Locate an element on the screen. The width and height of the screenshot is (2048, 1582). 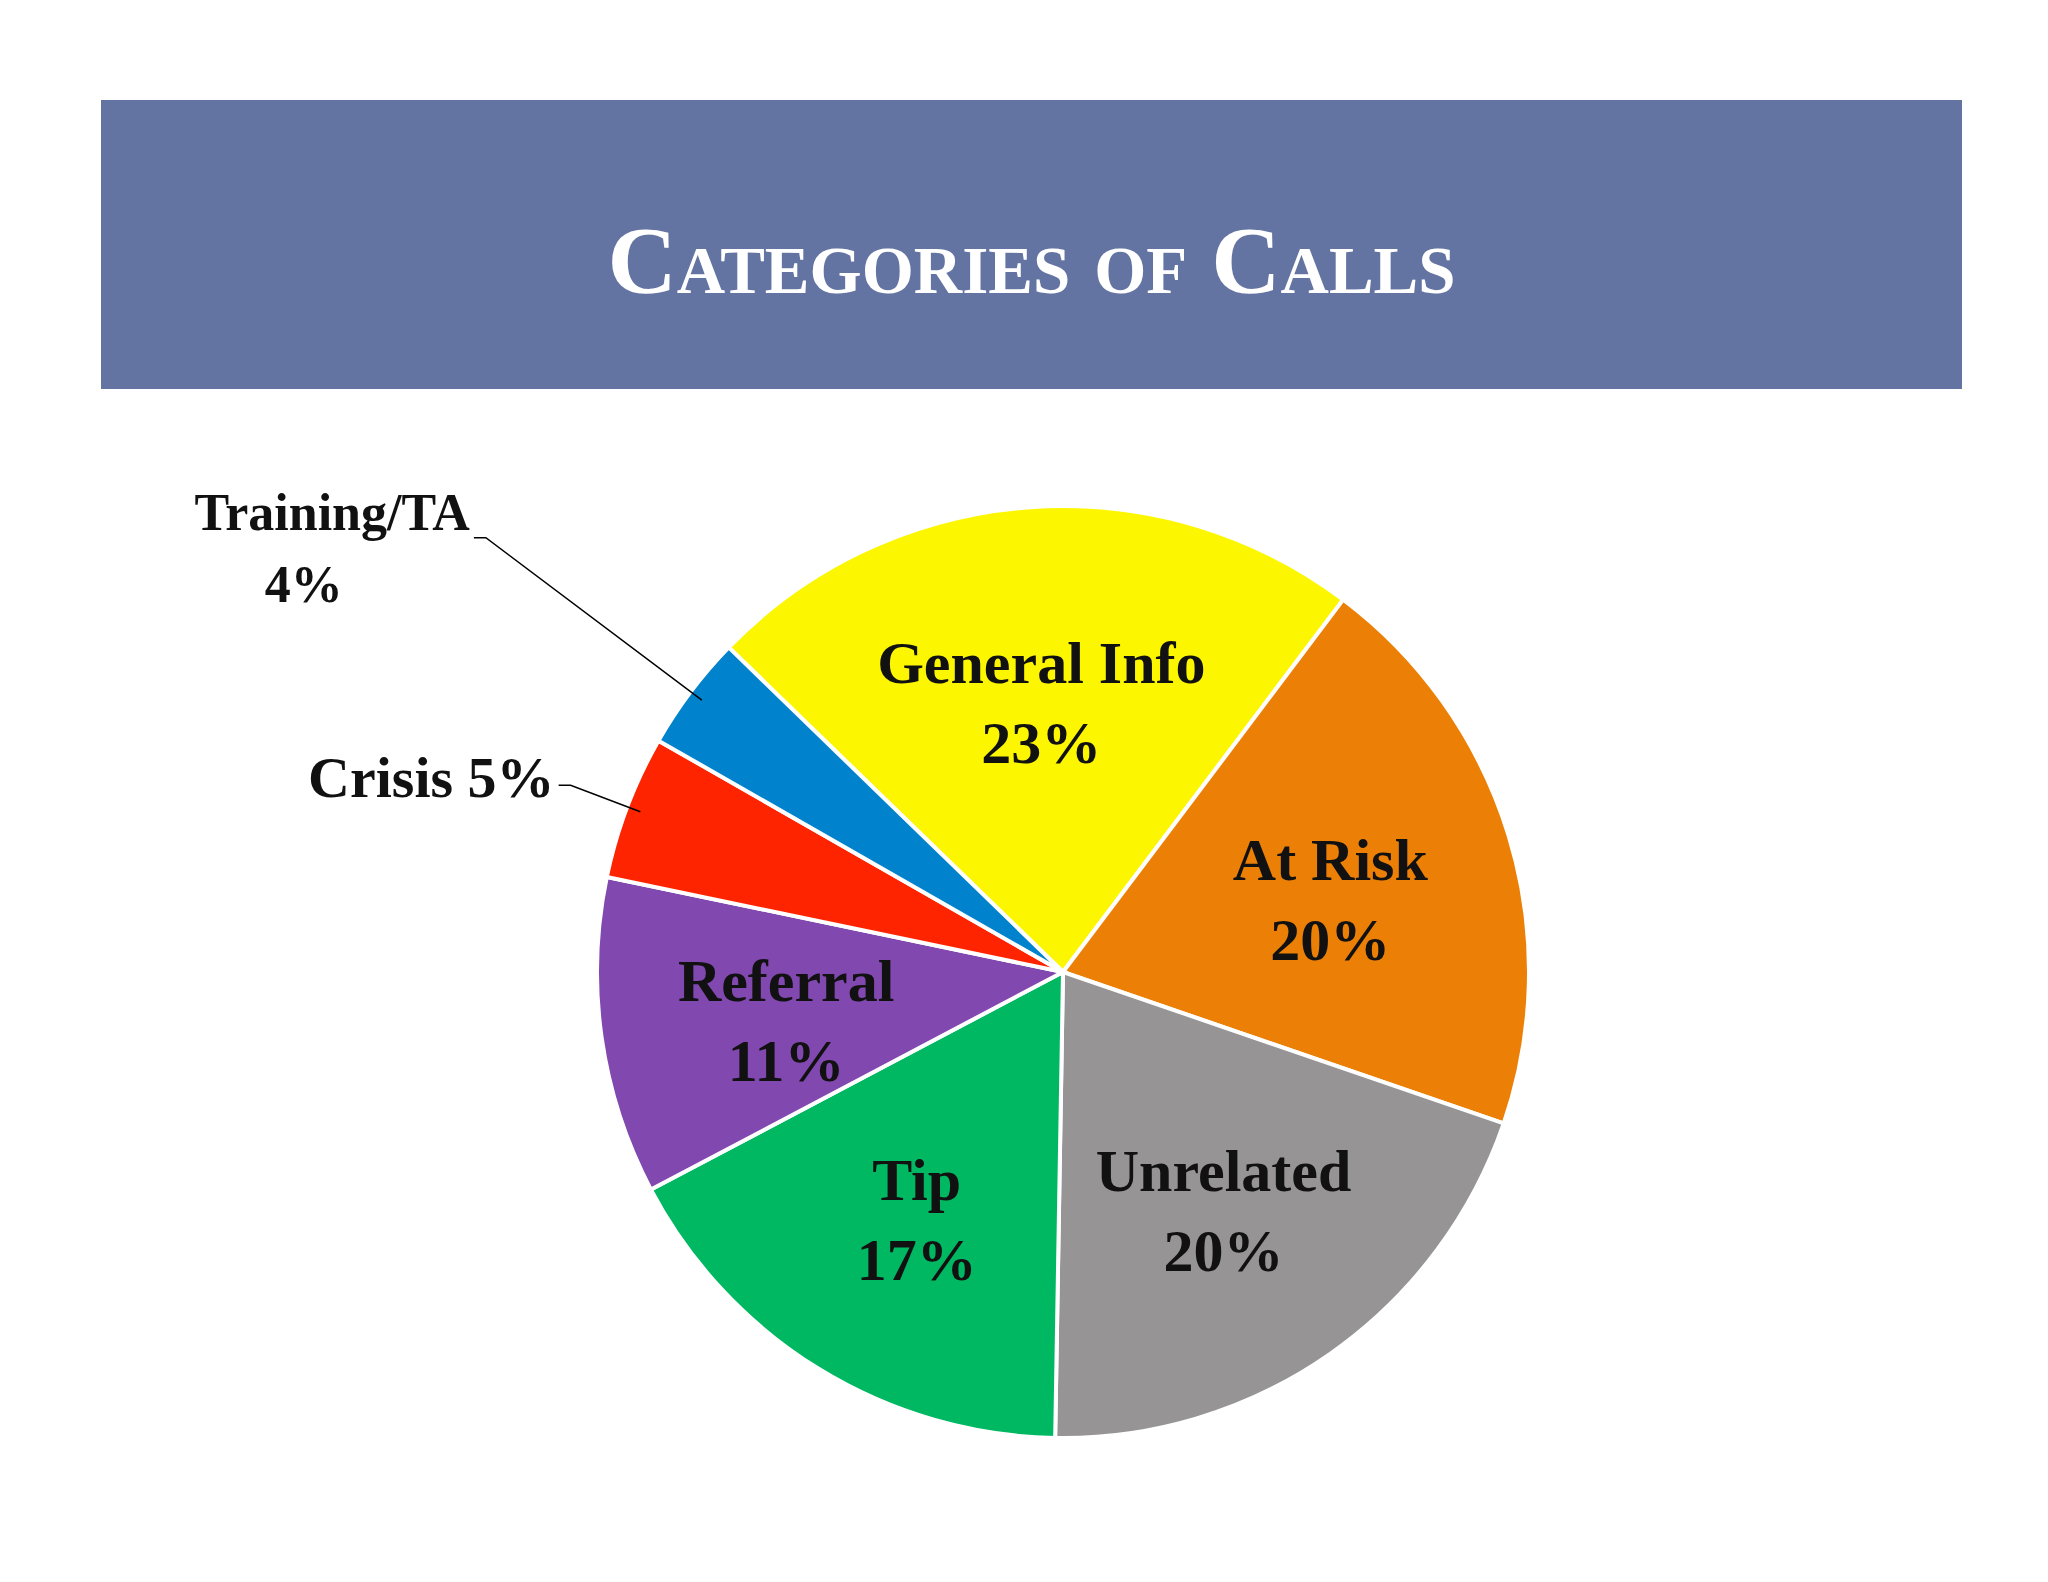
slice-label: General Info is located at coordinates (1041, 663).